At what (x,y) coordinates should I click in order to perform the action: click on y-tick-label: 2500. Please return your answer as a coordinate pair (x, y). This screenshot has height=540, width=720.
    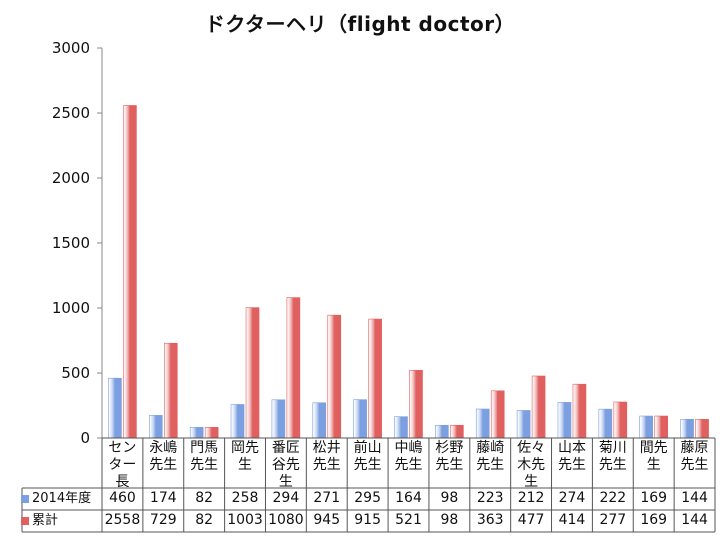
    Looking at the image, I should click on (70, 113).